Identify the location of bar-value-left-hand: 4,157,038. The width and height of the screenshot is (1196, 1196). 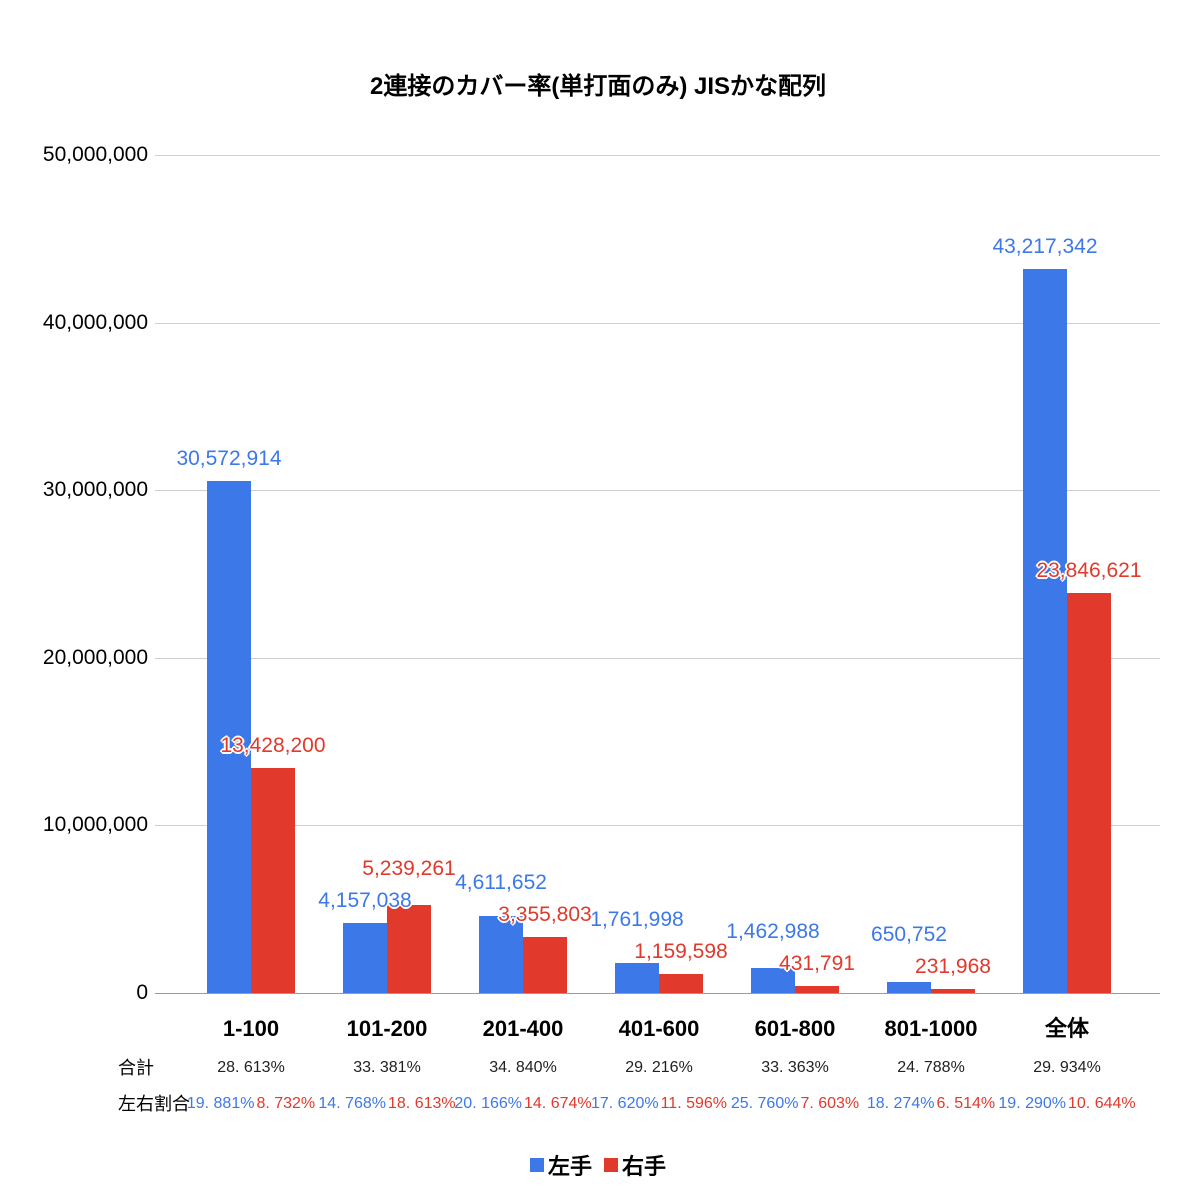
(365, 901).